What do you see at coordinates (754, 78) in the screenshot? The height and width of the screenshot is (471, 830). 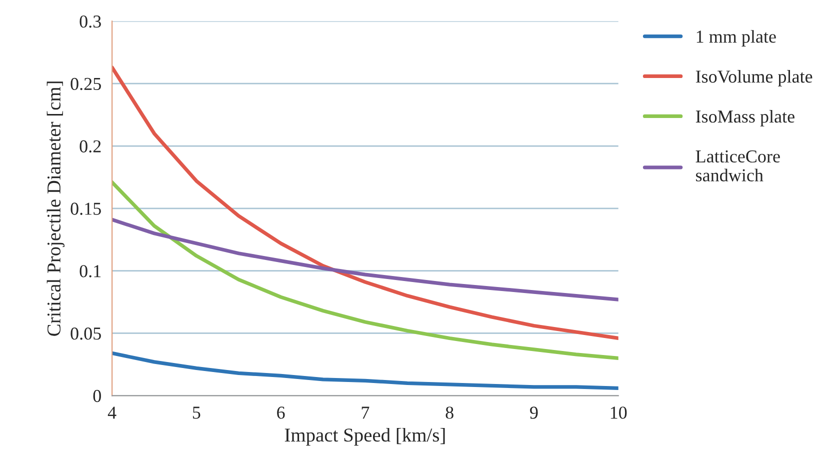 I see `legend-label: IsoVolume plate` at bounding box center [754, 78].